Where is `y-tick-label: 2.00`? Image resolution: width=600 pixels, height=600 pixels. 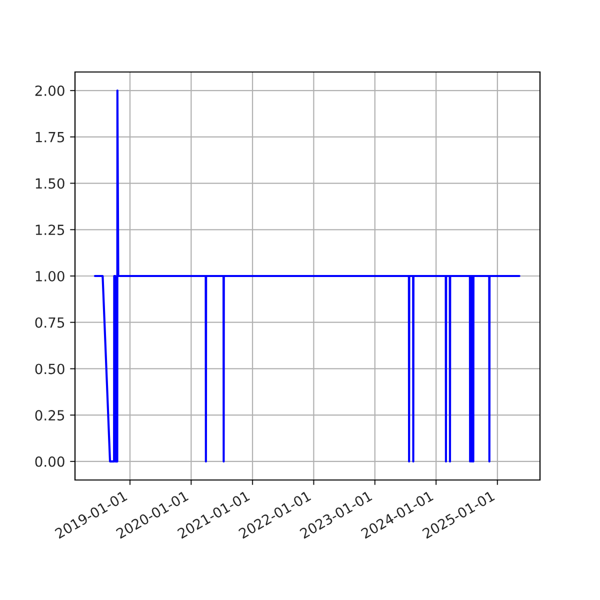
y-tick-label: 2.00 is located at coordinates (49, 91).